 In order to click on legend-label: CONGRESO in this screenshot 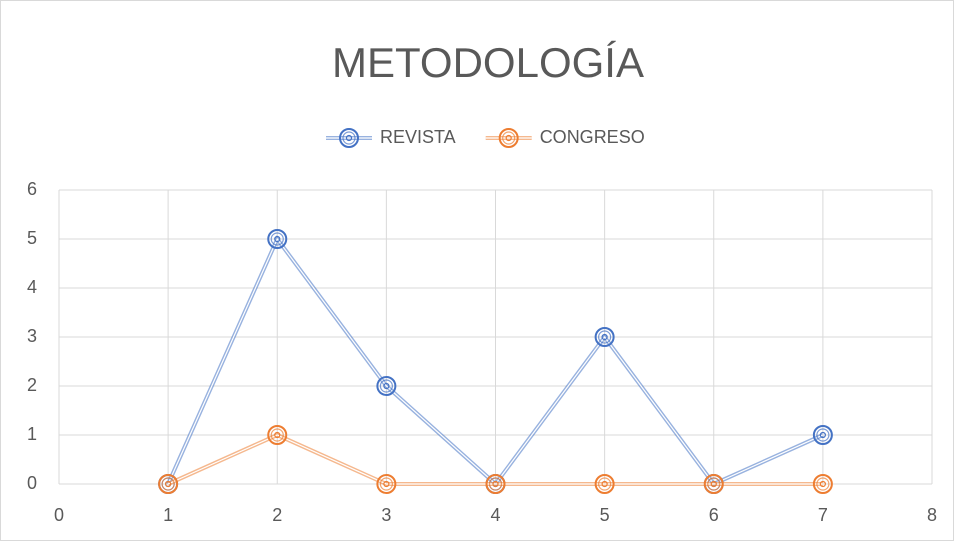, I will do `click(592, 137)`.